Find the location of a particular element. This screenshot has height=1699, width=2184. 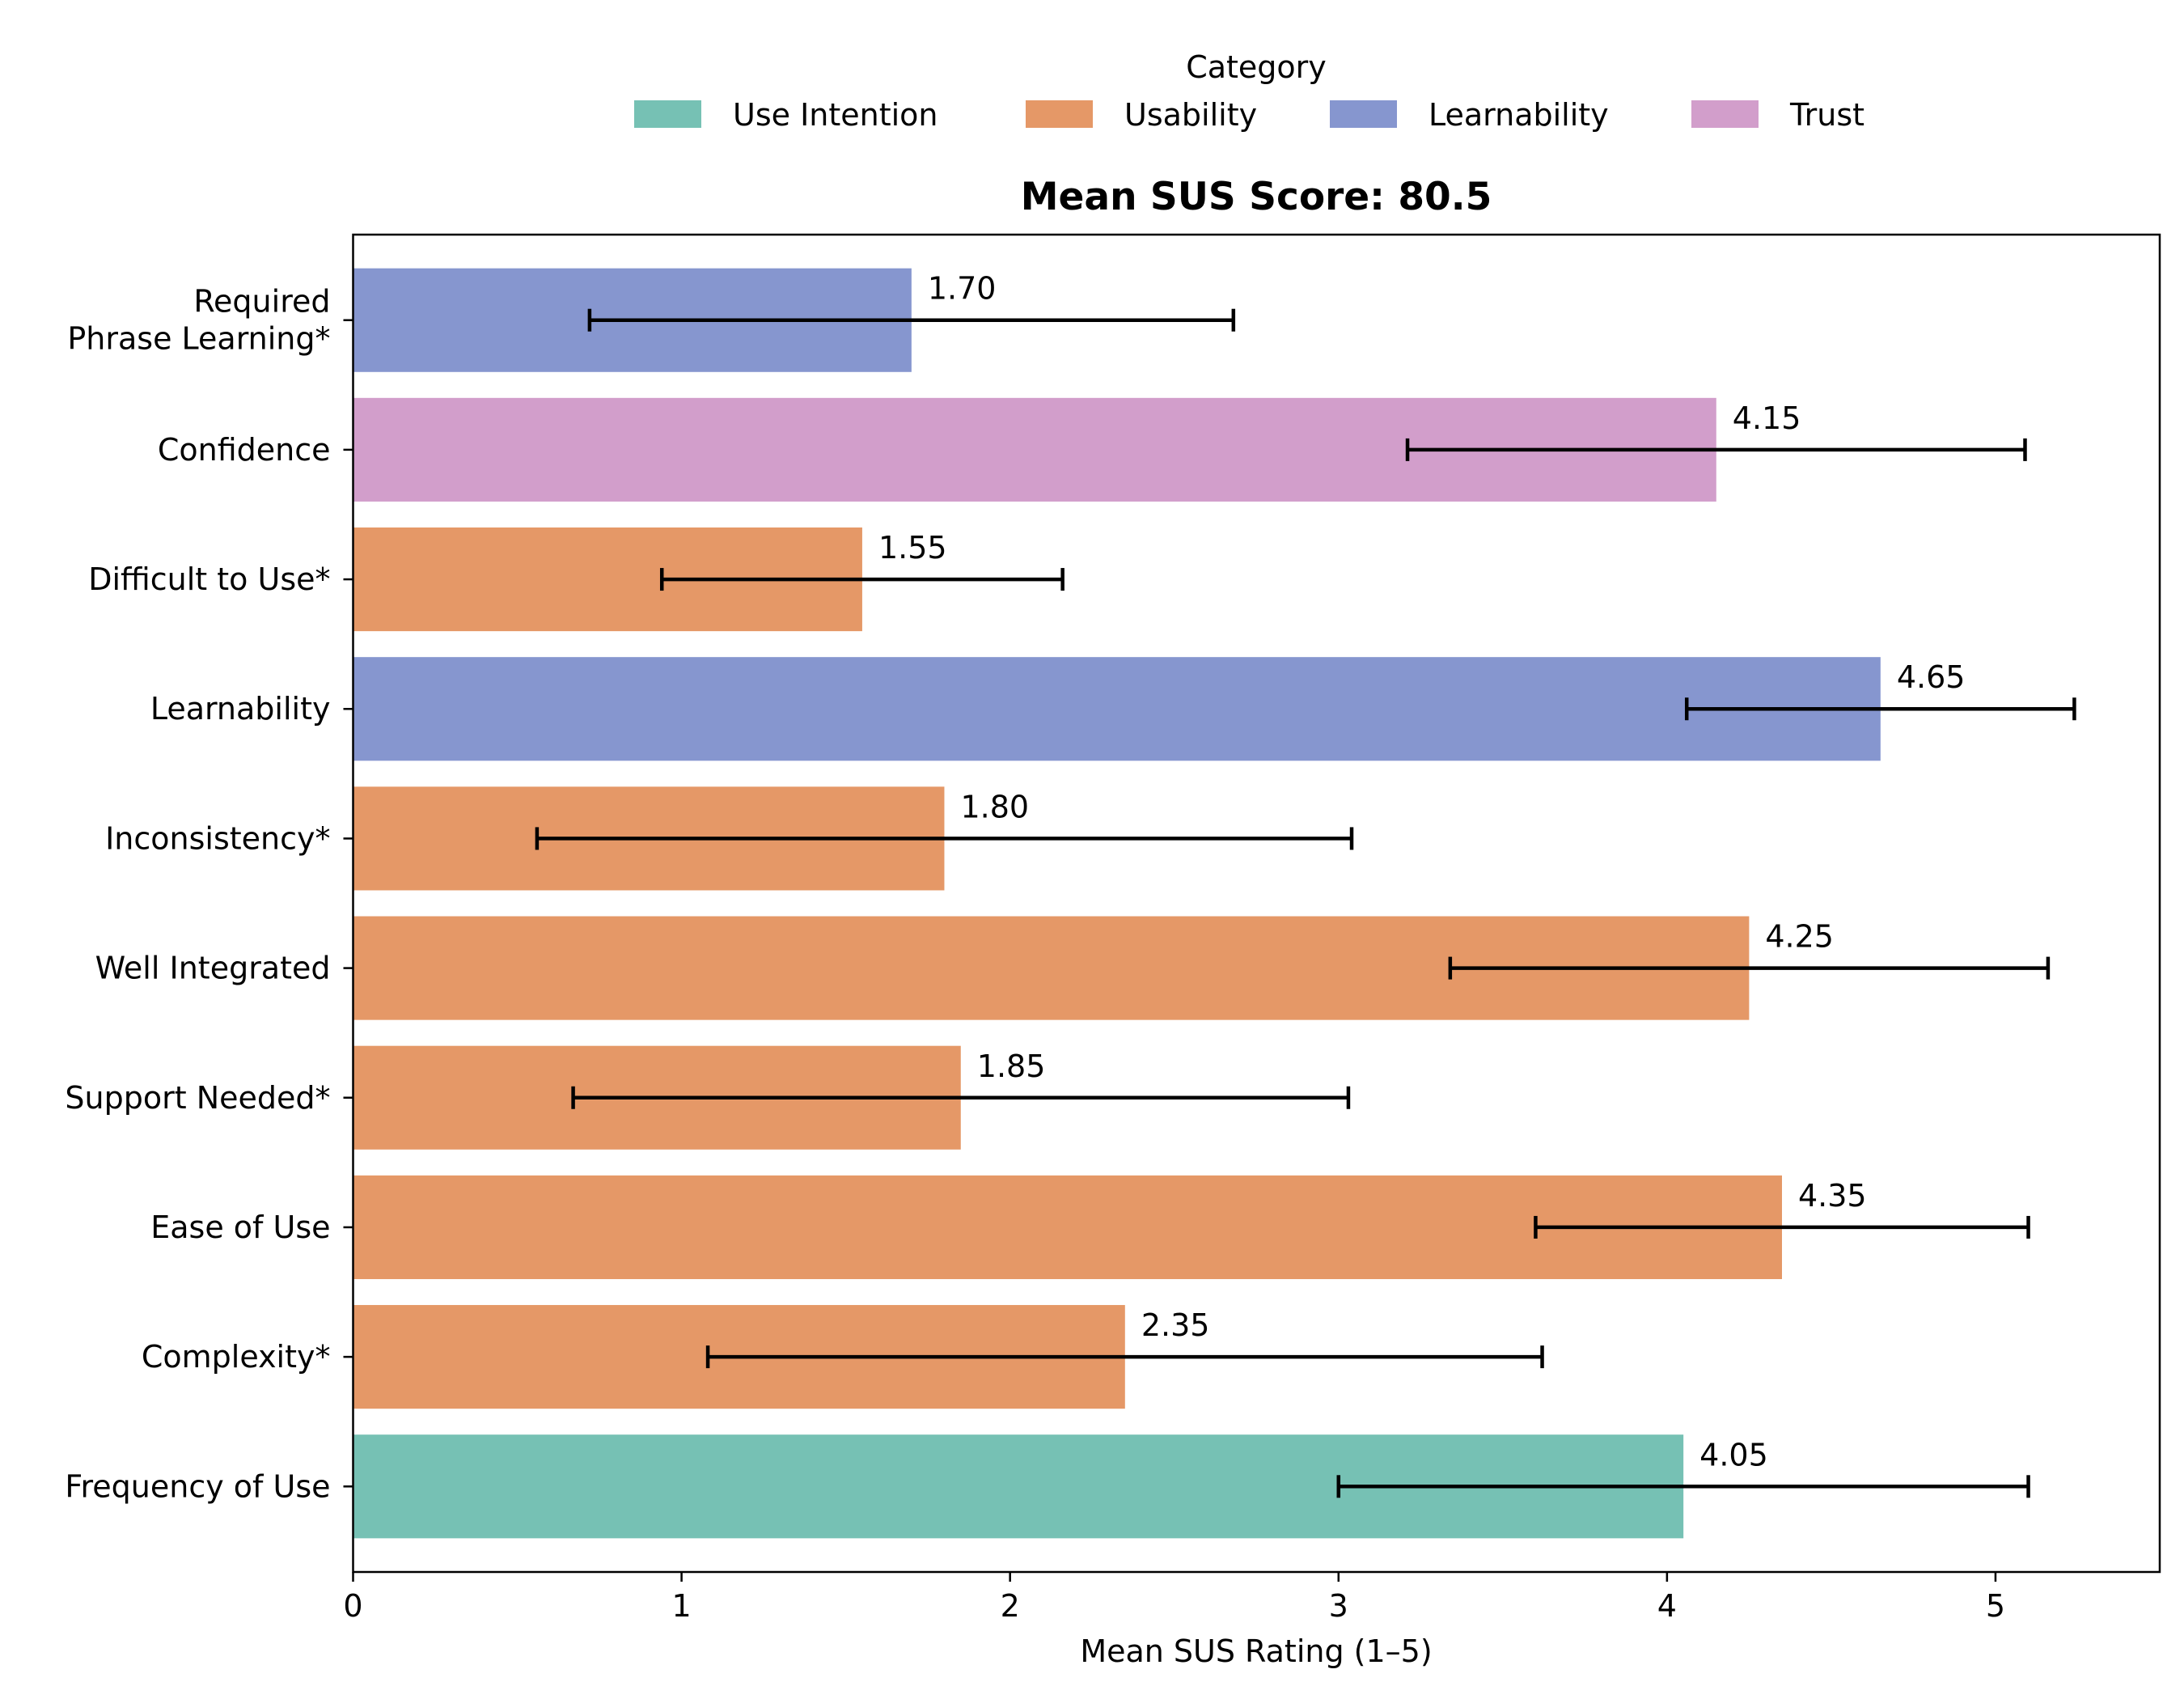

error-bar-well-integrated is located at coordinates (1749, 968).